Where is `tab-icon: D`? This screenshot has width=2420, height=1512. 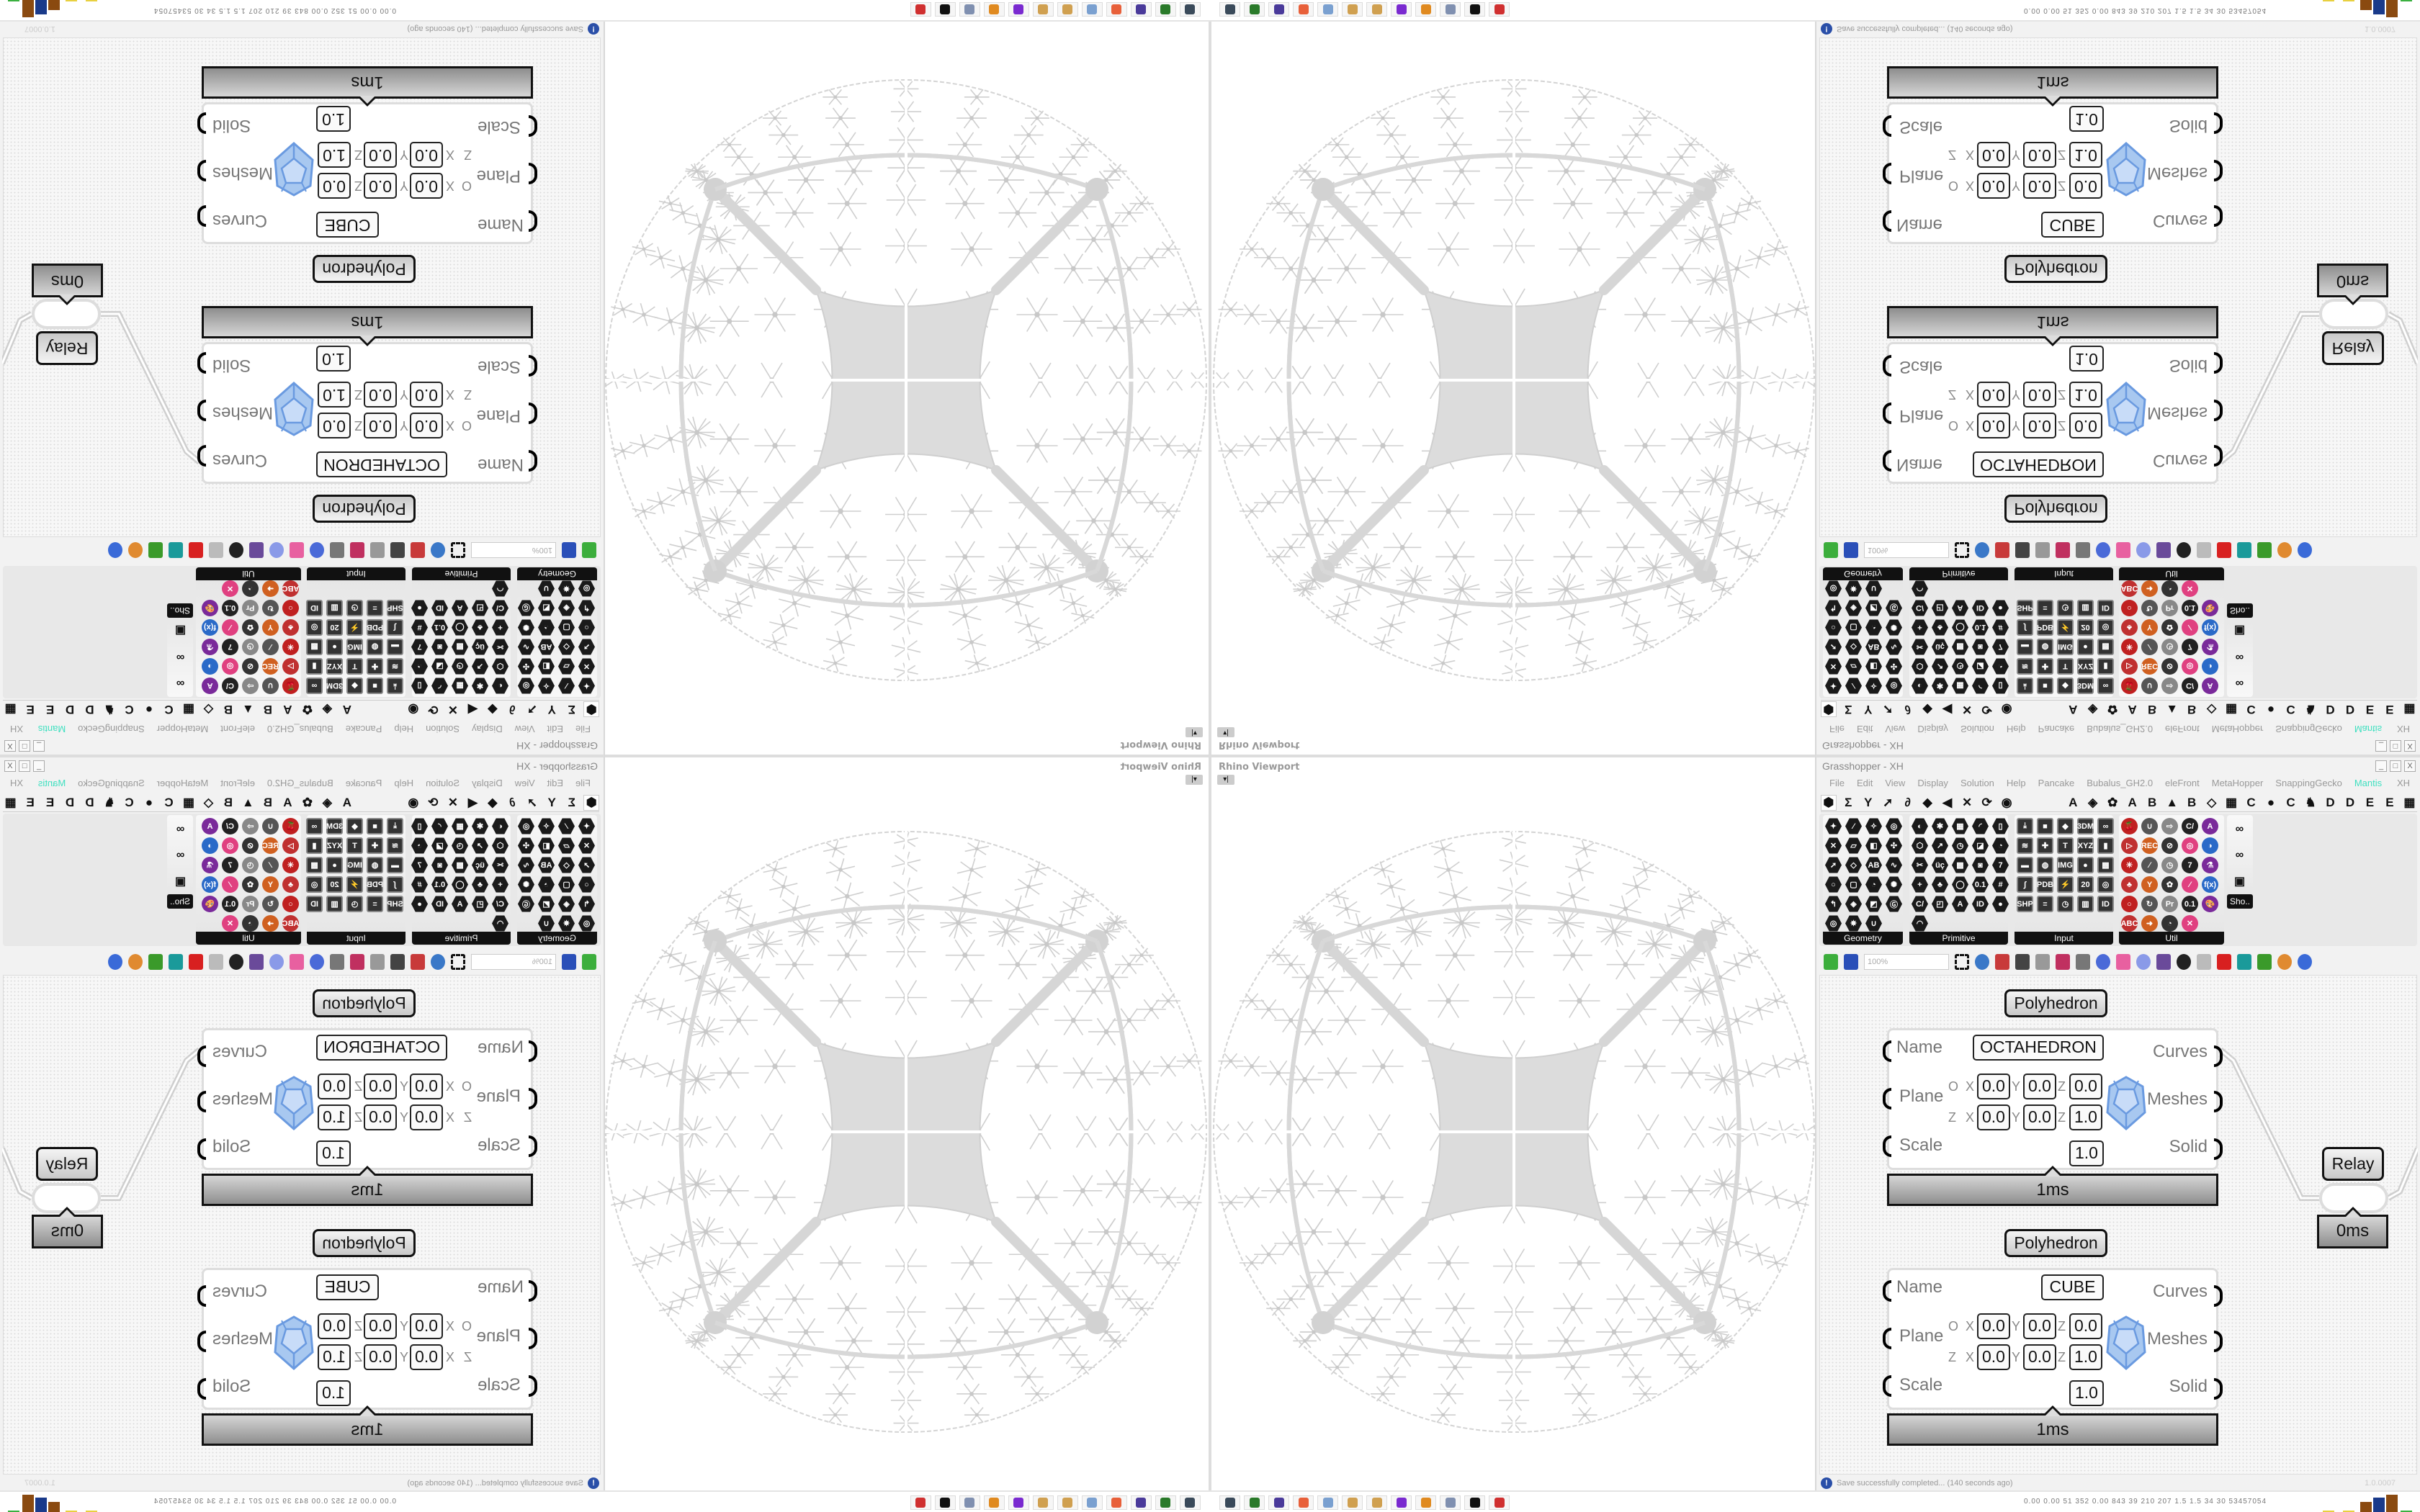
tab-icon: D is located at coordinates (2330, 802).